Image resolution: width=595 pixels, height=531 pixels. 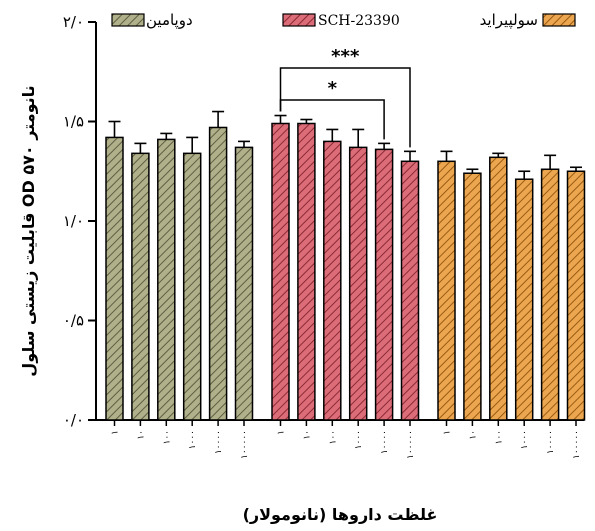 What do you see at coordinates (73, 22) in the screenshot?
I see `y-tick-label: ۲/۰` at bounding box center [73, 22].